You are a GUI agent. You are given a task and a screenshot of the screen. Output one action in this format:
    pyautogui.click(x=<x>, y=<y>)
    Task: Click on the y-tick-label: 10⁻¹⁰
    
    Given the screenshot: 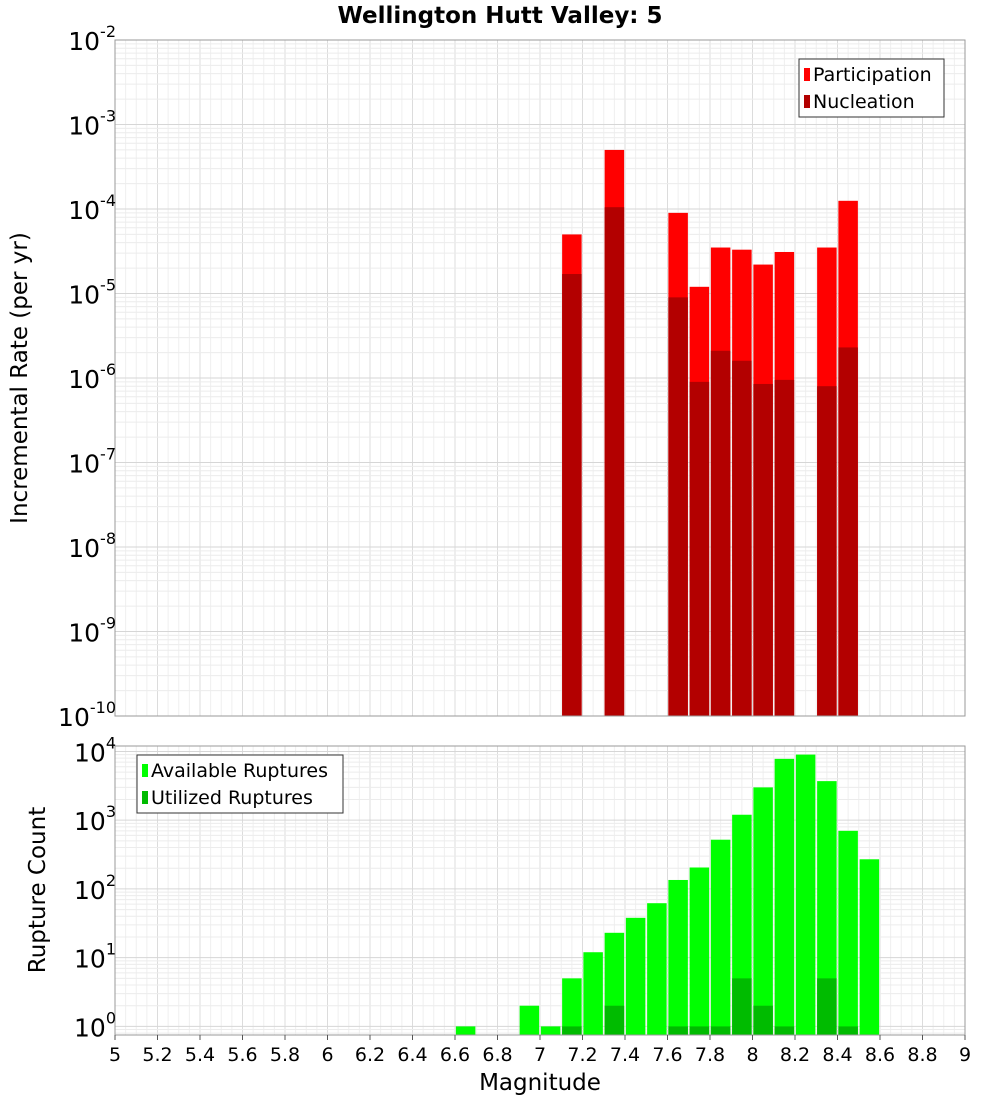 What is the action you would take?
    pyautogui.click(x=87, y=715)
    